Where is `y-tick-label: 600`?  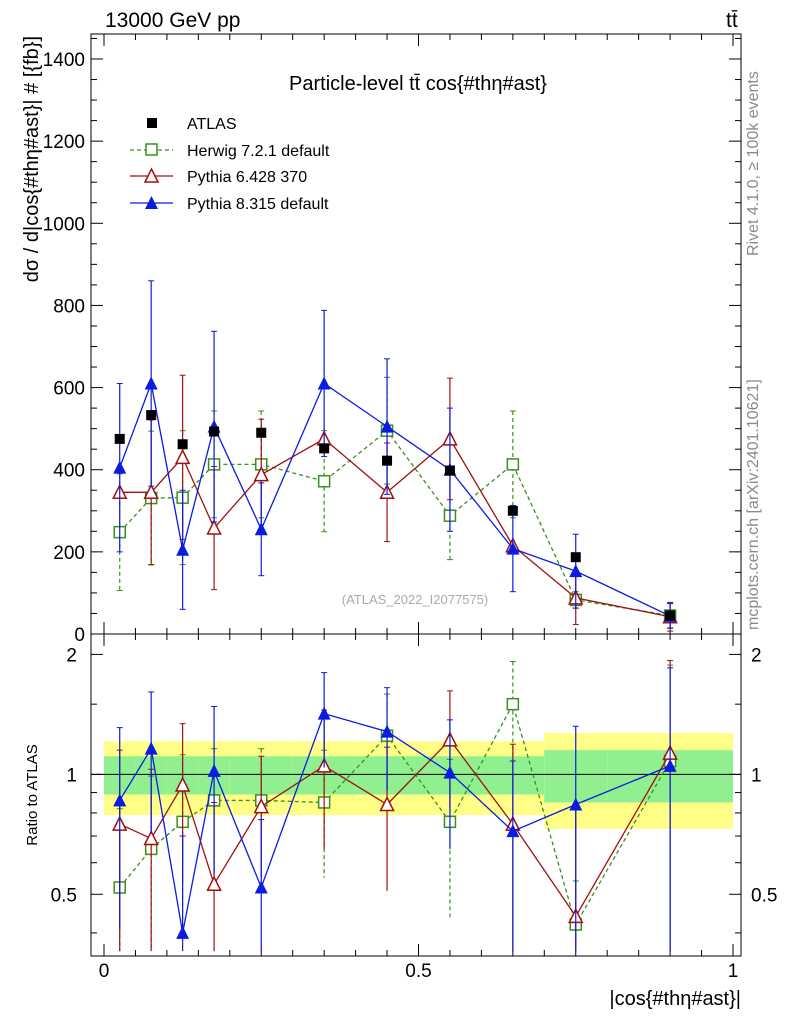
y-tick-label: 600 is located at coordinates (69, 389).